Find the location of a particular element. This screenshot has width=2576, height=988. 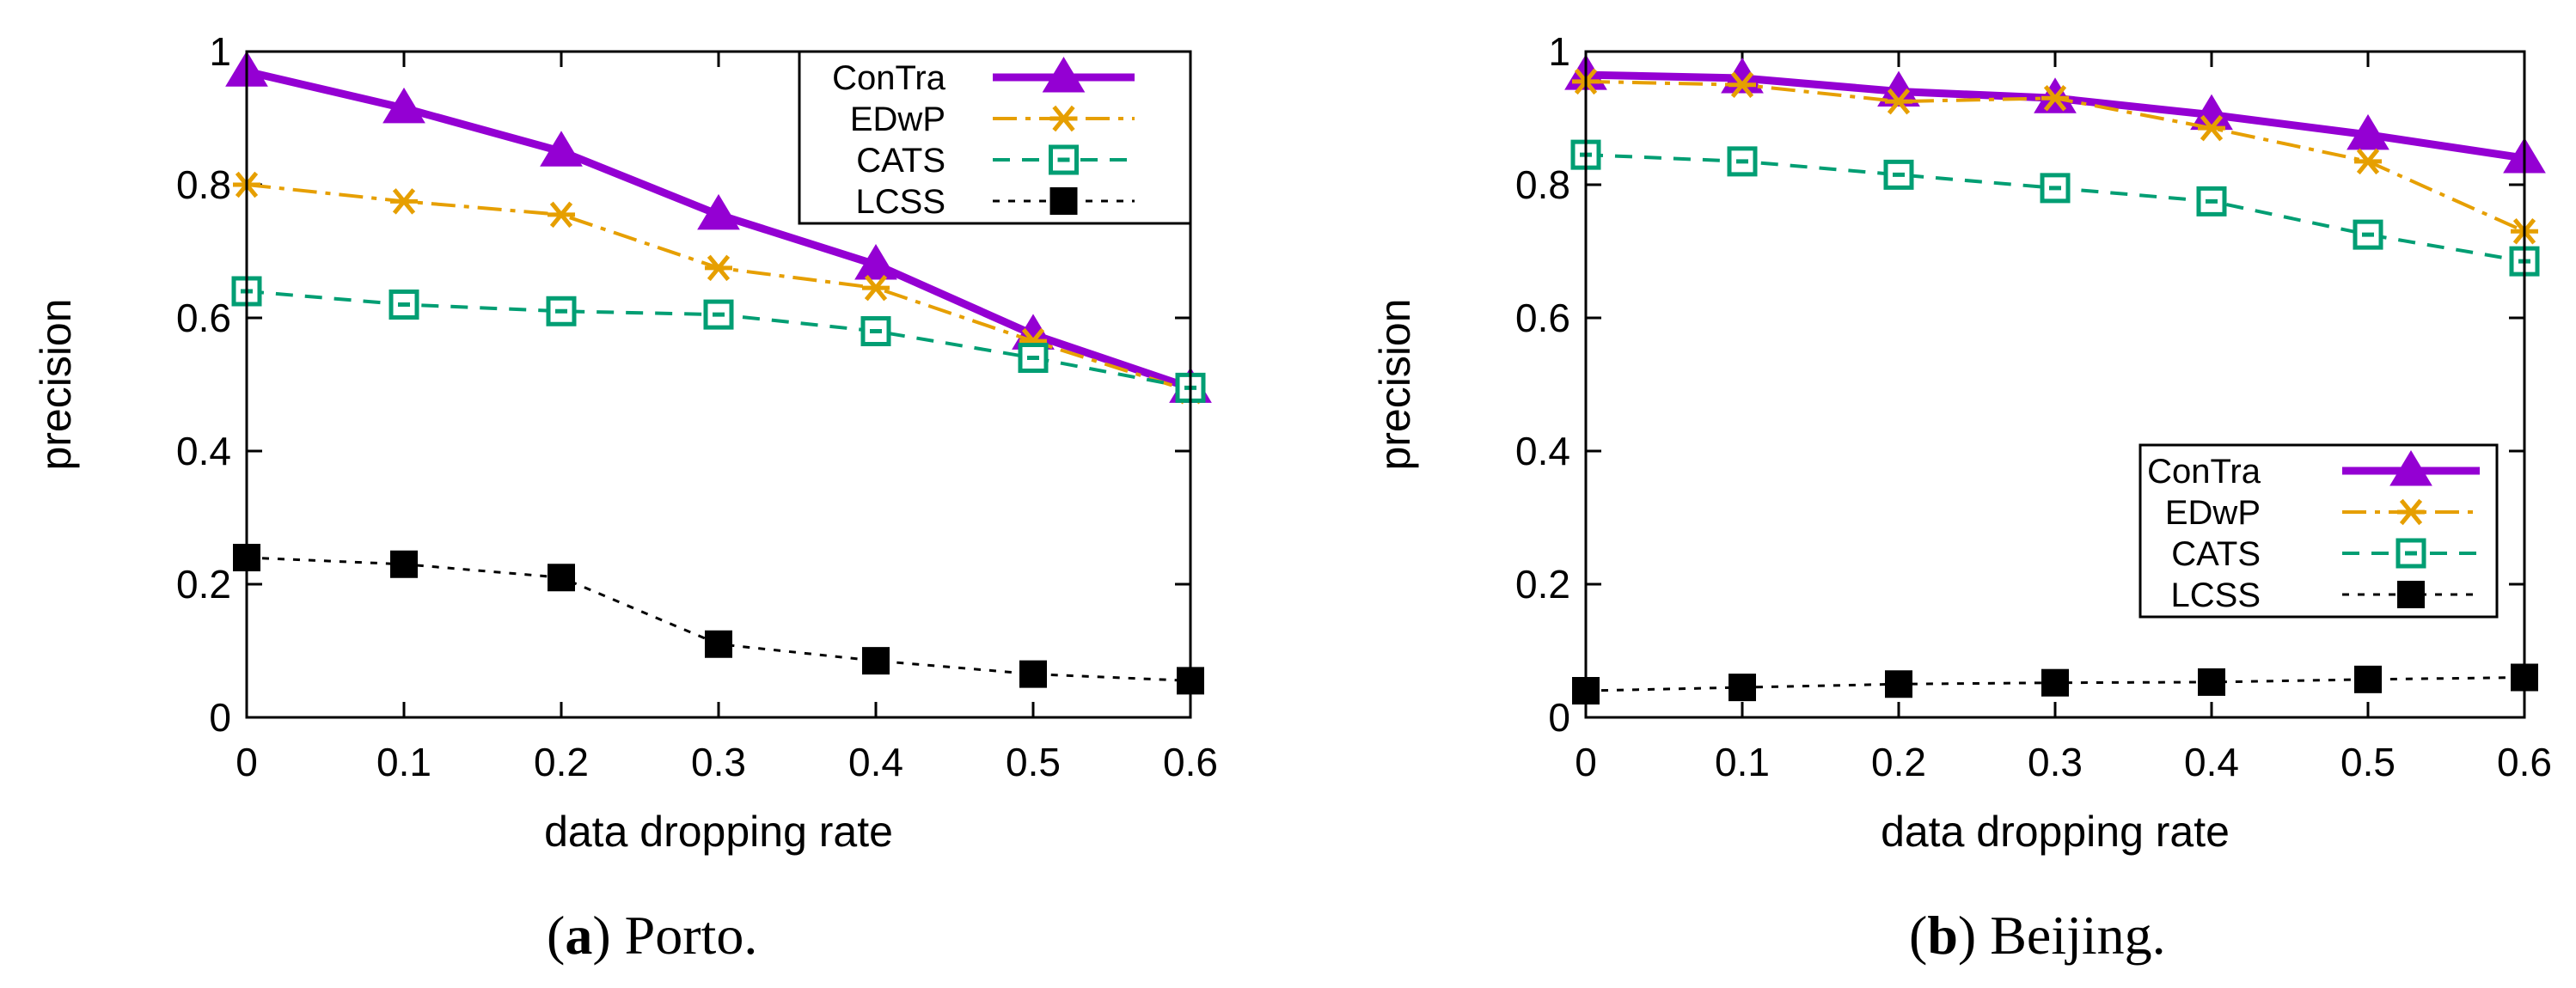

y-tick-label: 0.8 is located at coordinates (1542, 184).